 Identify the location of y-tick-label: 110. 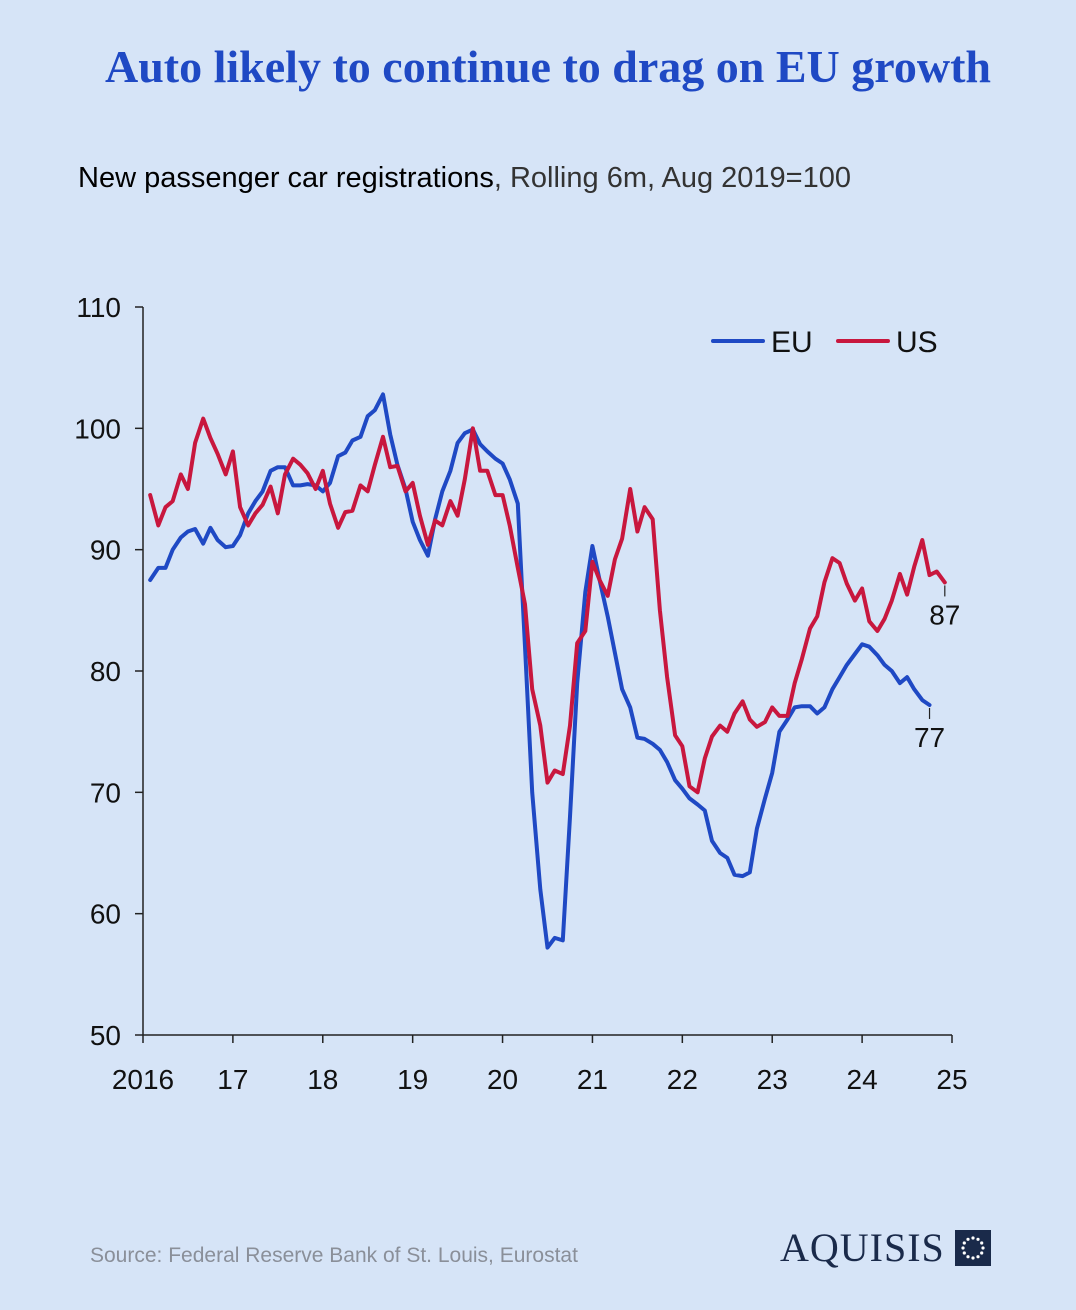
(98, 307).